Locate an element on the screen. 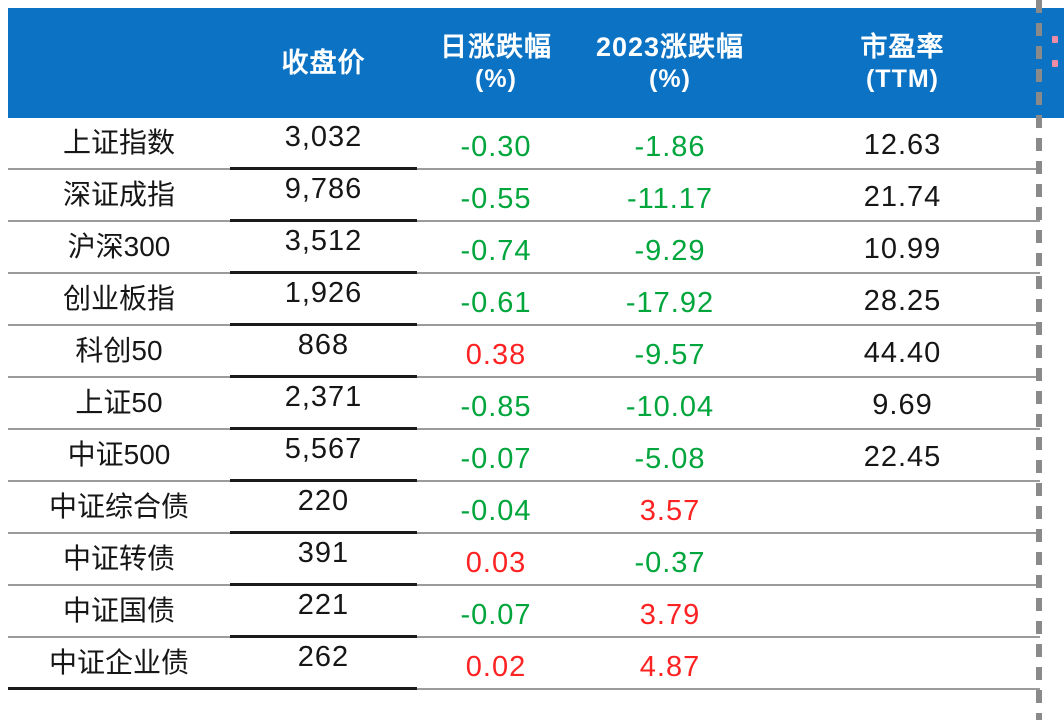  row-label: 深证成指 is located at coordinates (119, 196).